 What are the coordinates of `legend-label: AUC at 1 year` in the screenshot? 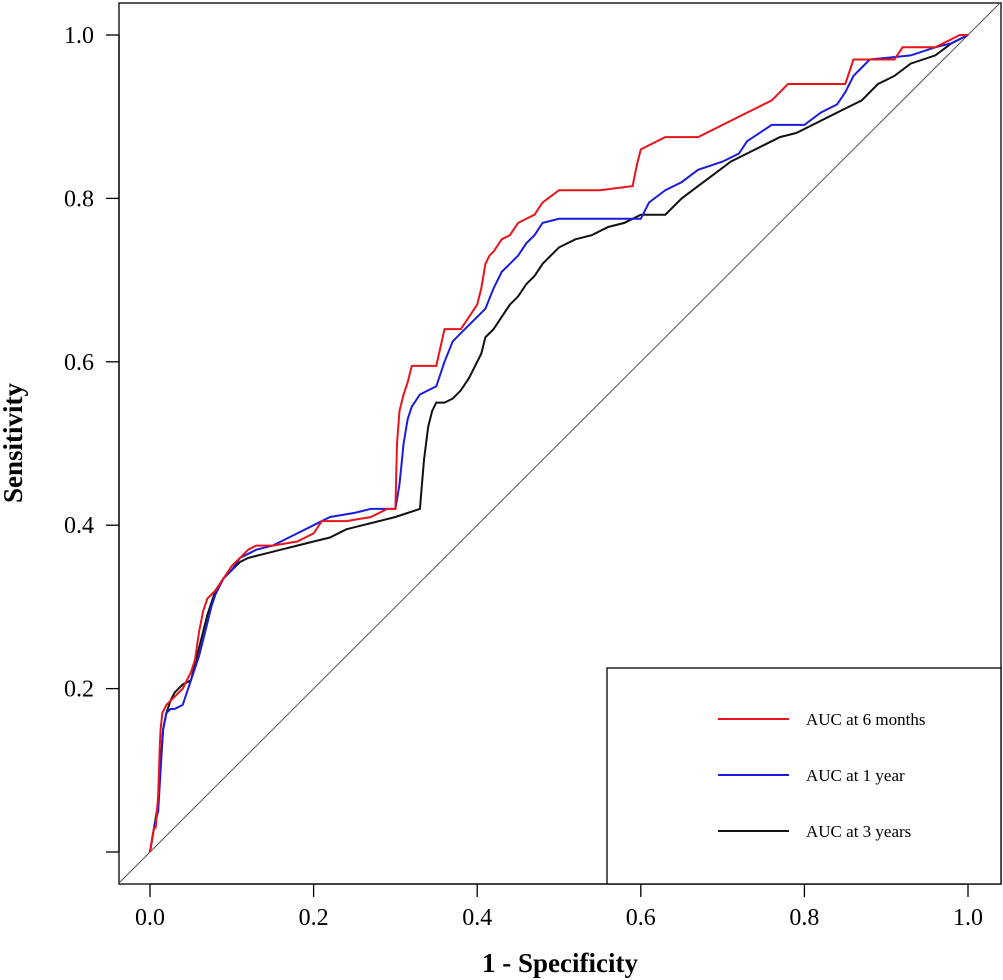 It's located at (855, 775).